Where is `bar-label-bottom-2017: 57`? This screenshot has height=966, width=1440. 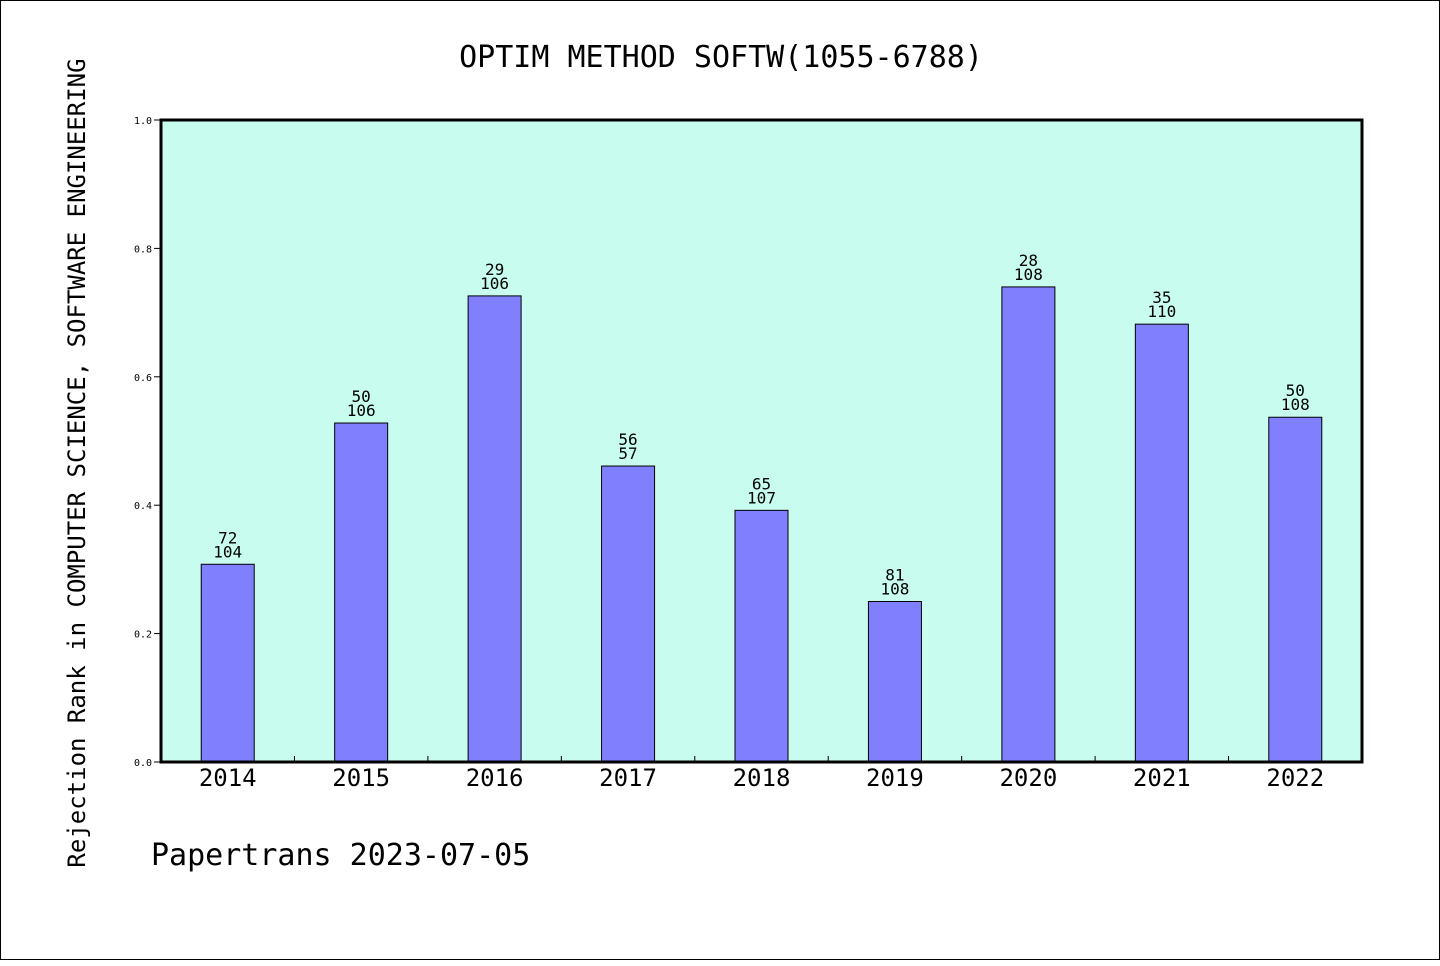
bar-label-bottom-2017: 57 is located at coordinates (627, 453).